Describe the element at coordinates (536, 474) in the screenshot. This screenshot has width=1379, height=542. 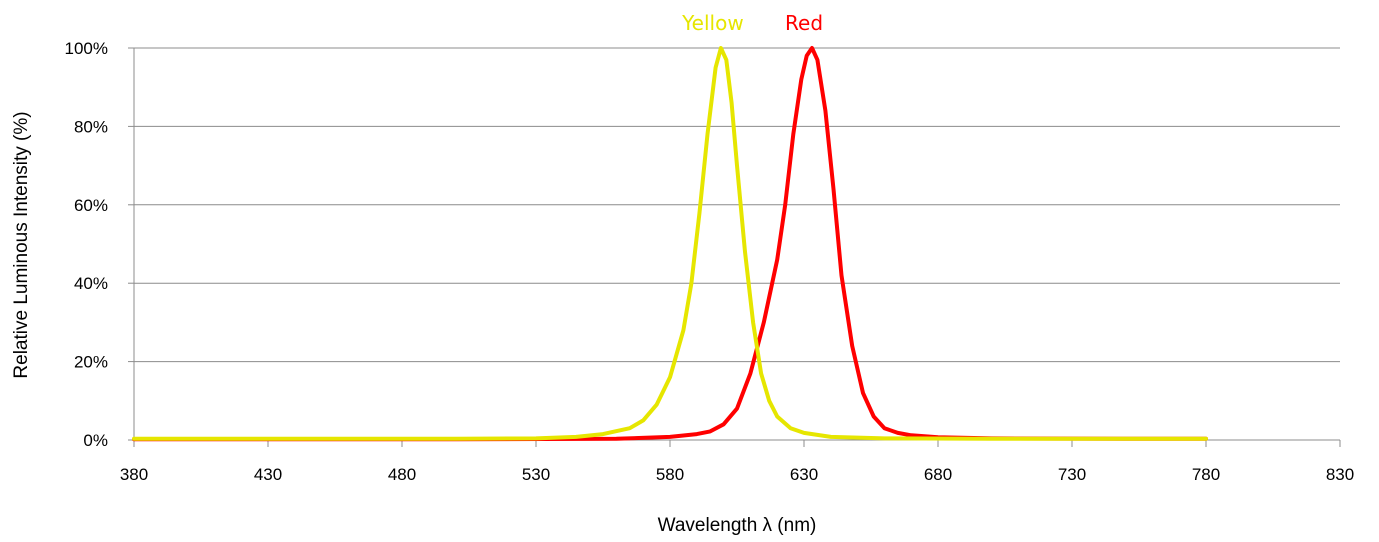
I see `x-tick-label: 530` at that location.